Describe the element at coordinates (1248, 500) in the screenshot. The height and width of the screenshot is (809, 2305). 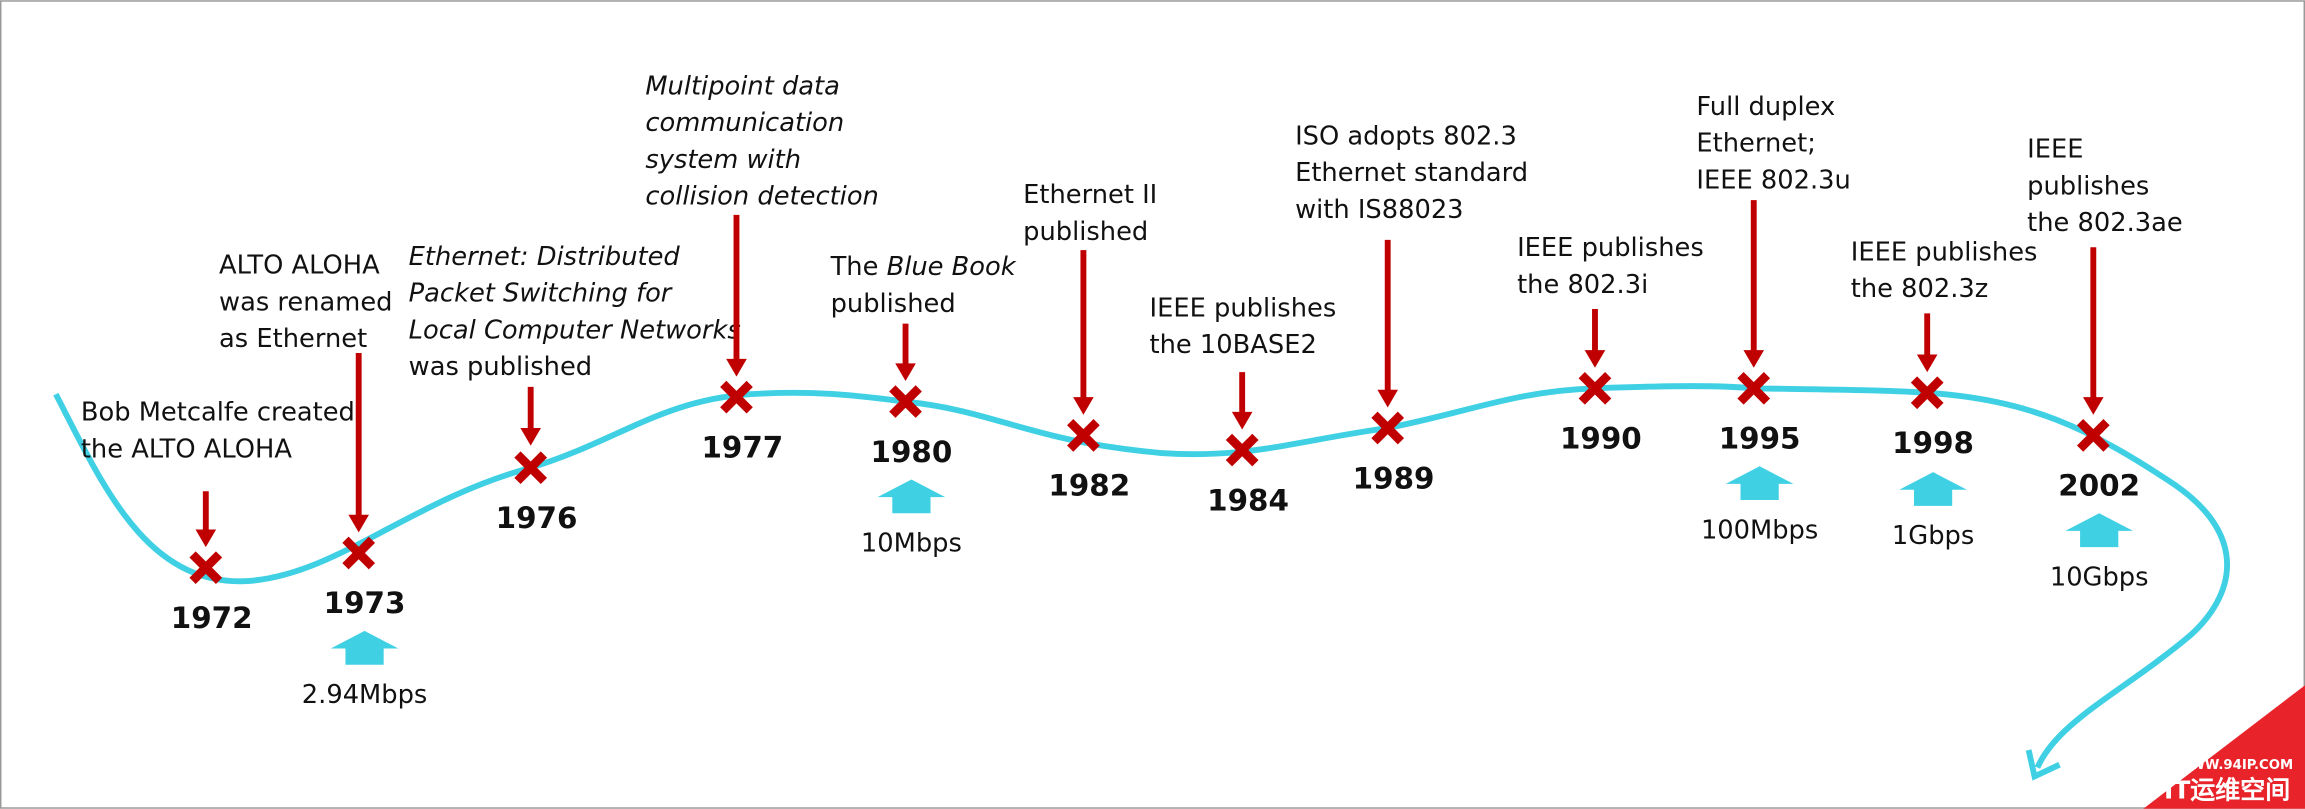
I see `event-year: 1984` at that location.